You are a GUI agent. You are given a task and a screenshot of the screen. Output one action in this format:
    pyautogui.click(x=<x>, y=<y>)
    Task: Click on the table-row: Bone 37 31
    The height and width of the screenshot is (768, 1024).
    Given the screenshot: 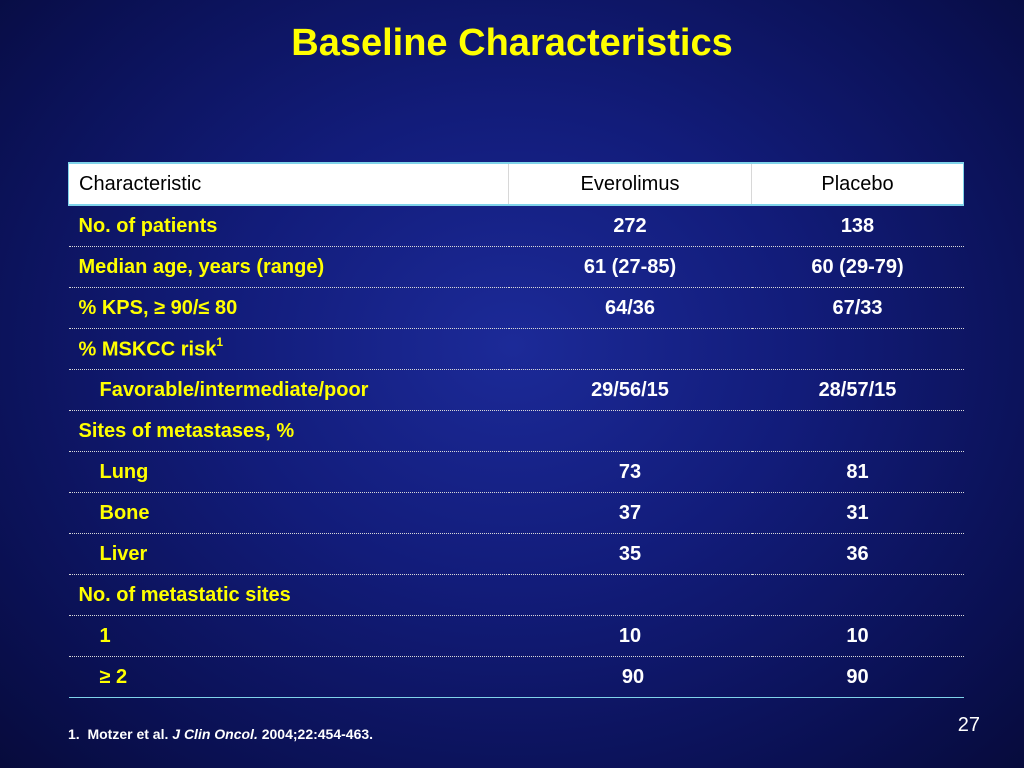 What is the action you would take?
    pyautogui.click(x=516, y=513)
    